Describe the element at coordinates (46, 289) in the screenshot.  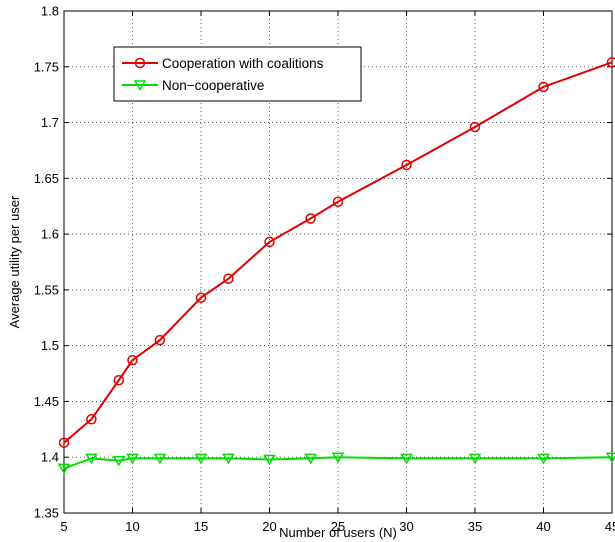
I see `y-tick-label: 1.55` at that location.